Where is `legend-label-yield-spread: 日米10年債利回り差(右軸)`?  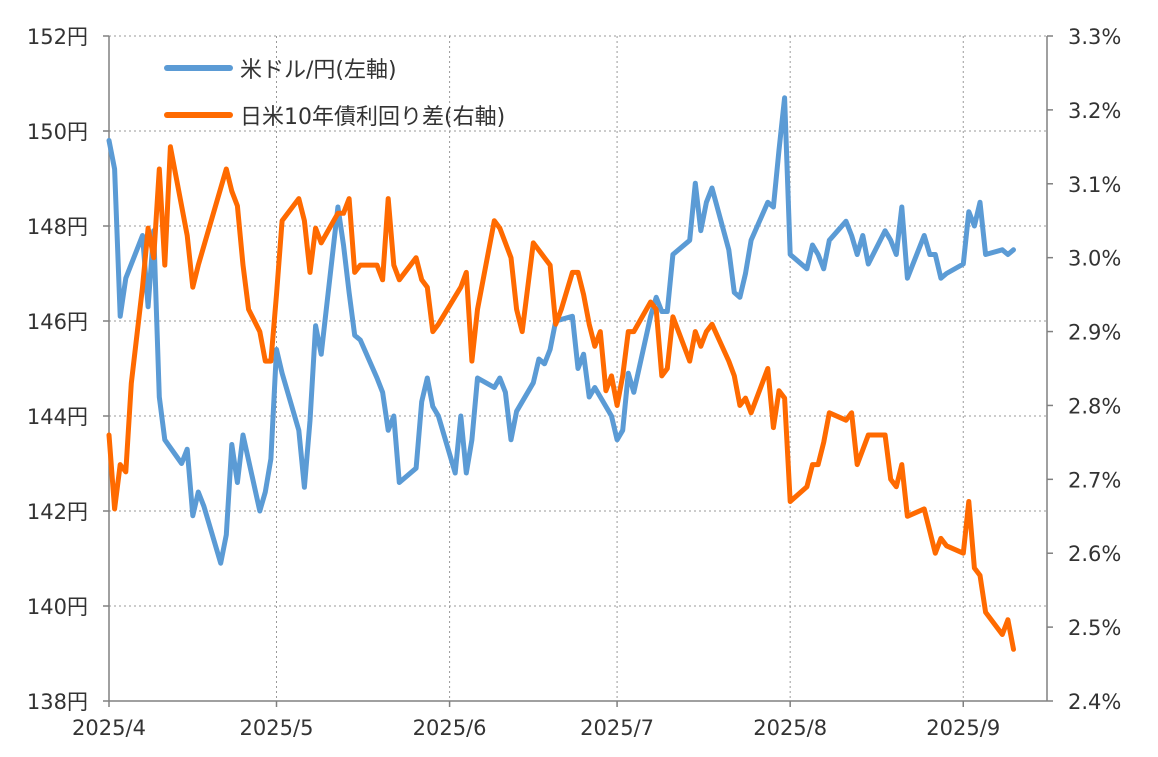
legend-label-yield-spread: 日米10年債利回り差(右軸) is located at coordinates (372, 117).